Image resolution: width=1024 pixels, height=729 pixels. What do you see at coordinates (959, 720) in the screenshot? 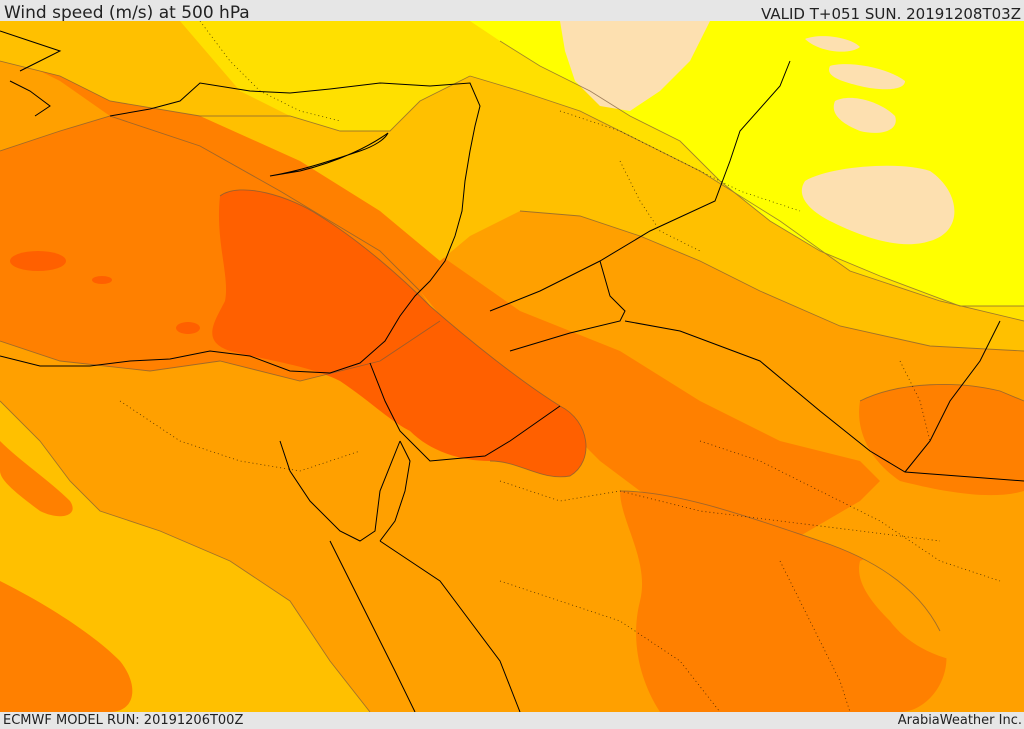
I see `credit-text: ArabiaWeather Inc.` at bounding box center [959, 720].